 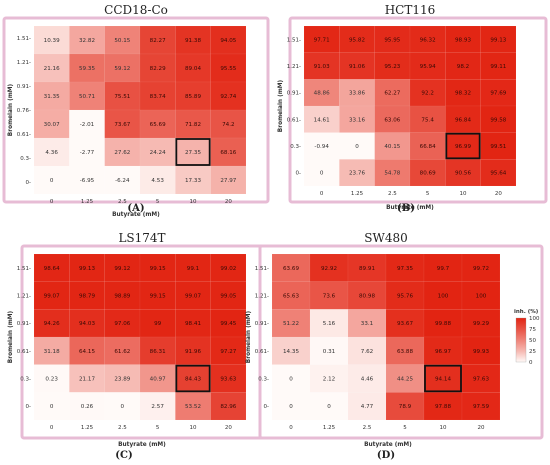 I want to click on cell-value-label: 99.12, so click(x=122, y=269).